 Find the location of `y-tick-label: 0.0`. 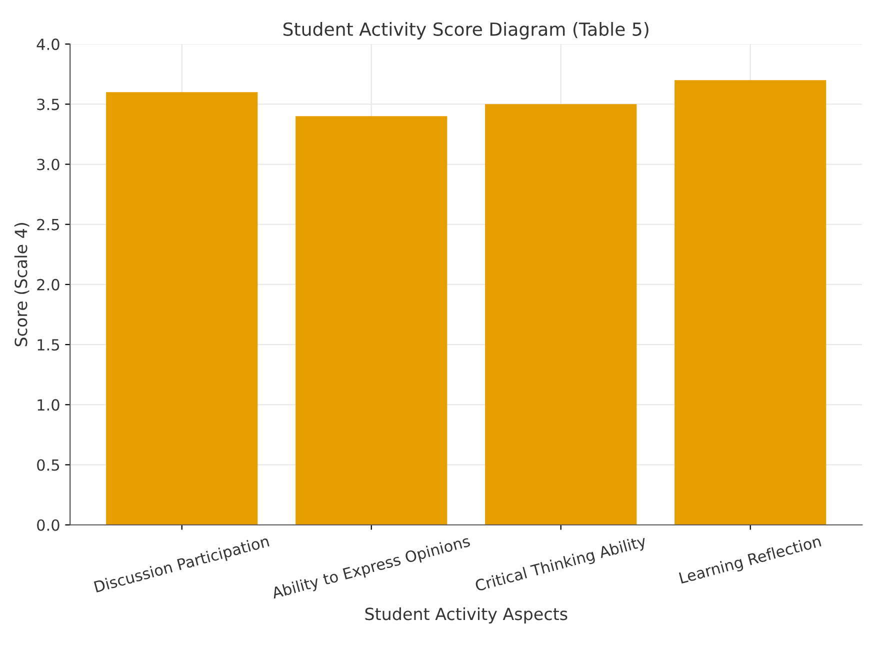

y-tick-label: 0.0 is located at coordinates (48, 525).